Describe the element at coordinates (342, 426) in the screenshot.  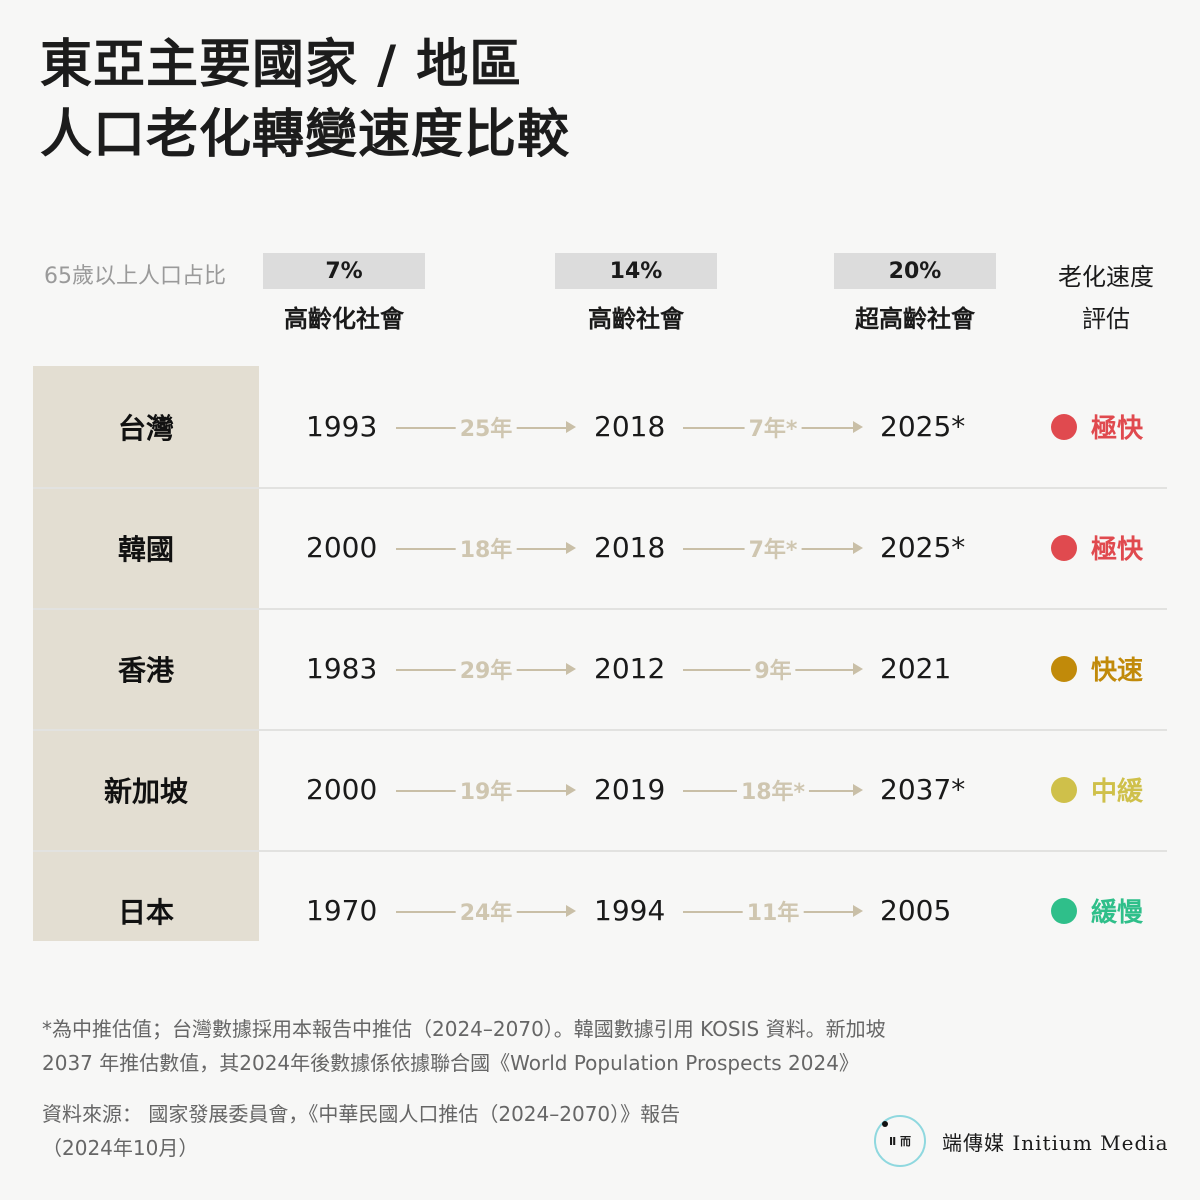
I see `year-7pct: 1993` at that location.